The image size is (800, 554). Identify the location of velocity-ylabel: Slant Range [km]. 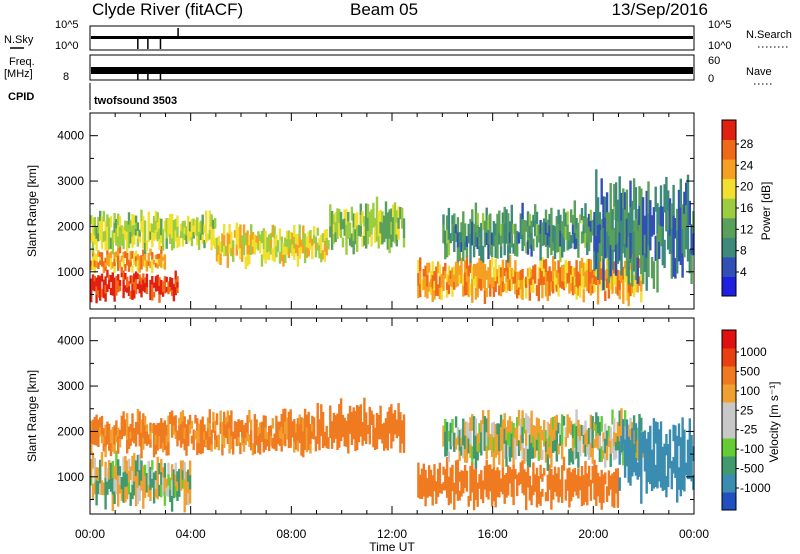
(32, 416).